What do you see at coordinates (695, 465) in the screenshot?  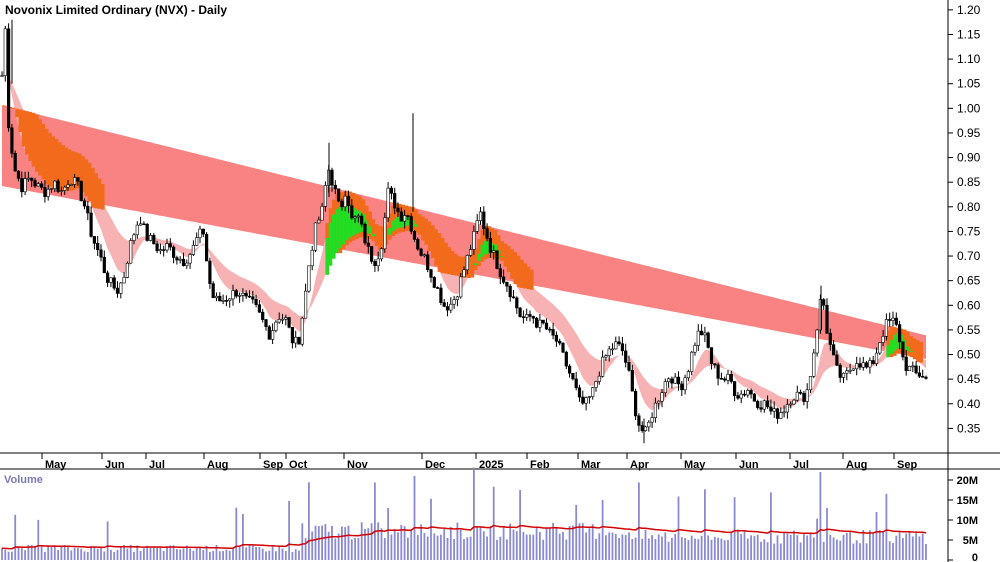 I see `x-tick-label: May` at bounding box center [695, 465].